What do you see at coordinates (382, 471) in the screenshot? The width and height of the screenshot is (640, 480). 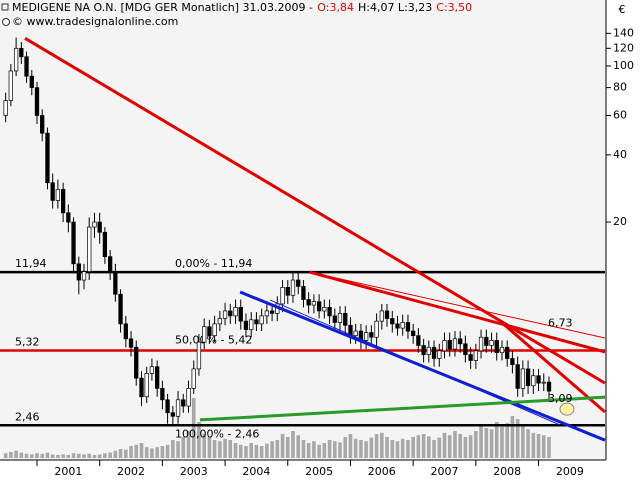 I see `x-tick-label: 2006` at bounding box center [382, 471].